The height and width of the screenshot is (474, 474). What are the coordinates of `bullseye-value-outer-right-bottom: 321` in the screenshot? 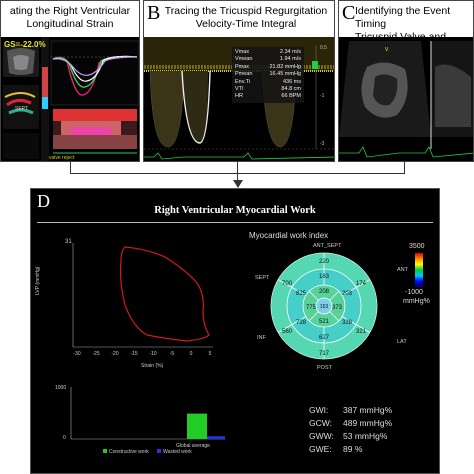 It's located at (361, 332).